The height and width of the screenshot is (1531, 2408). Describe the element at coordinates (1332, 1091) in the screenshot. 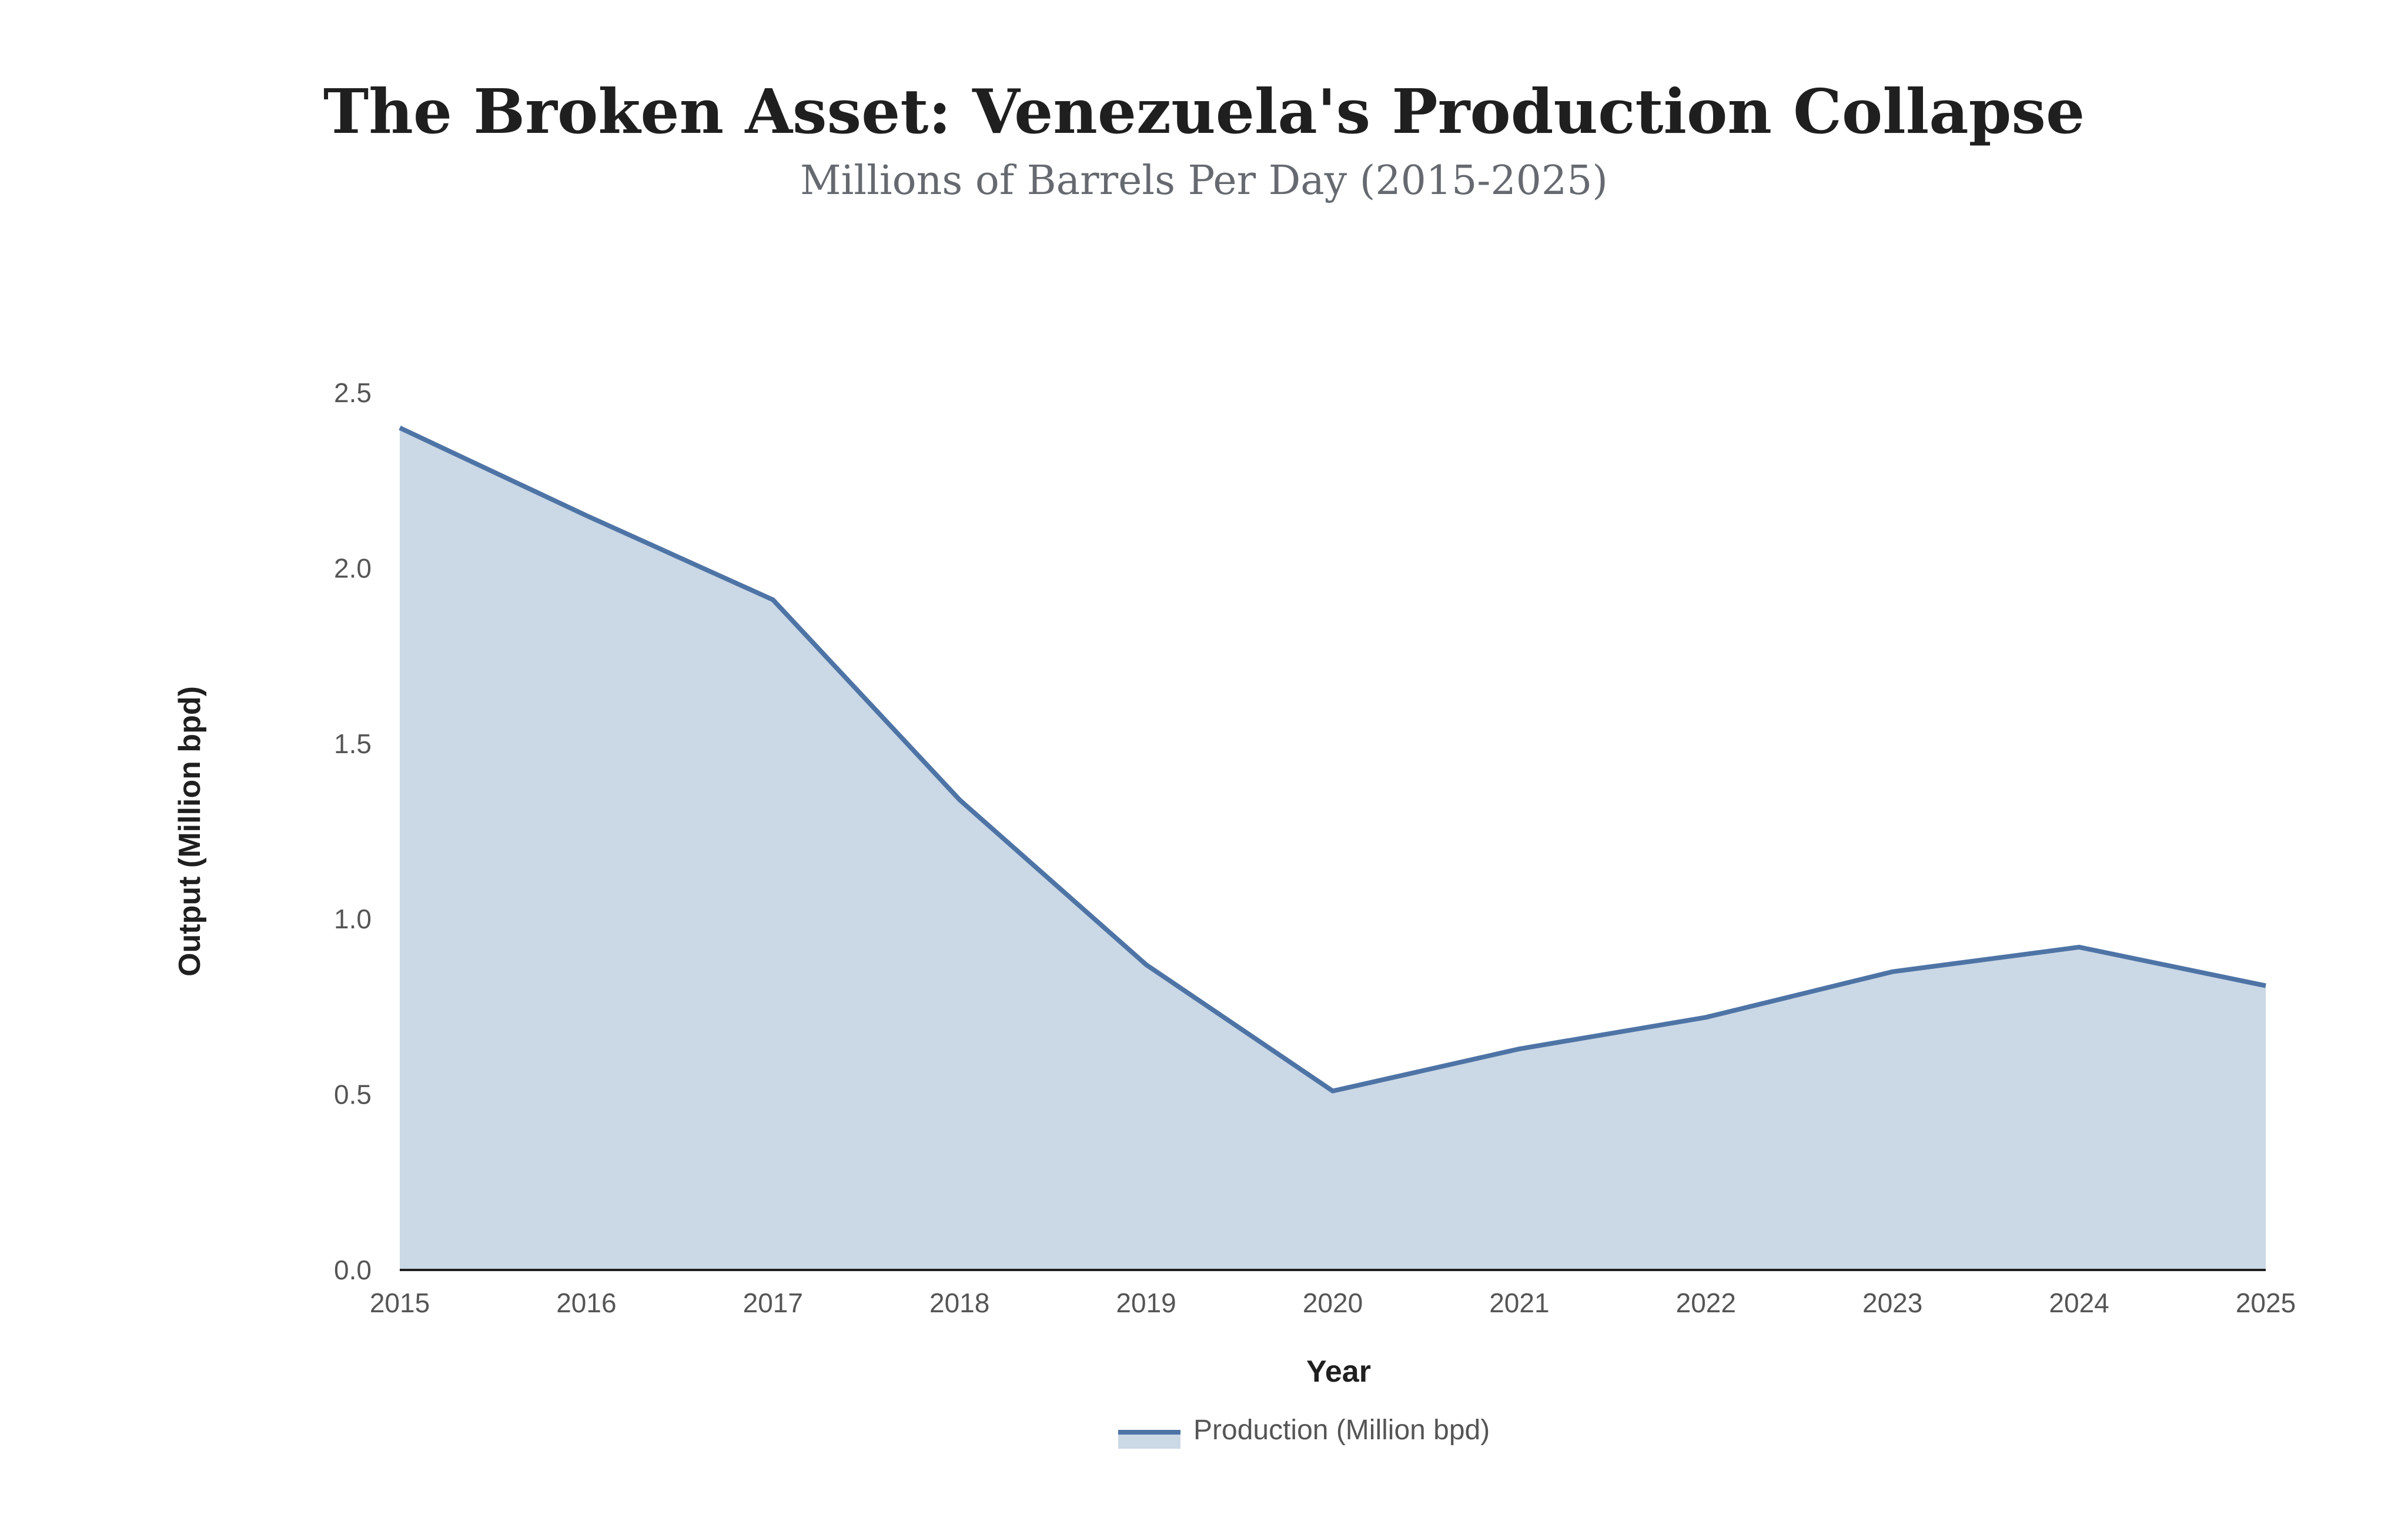

I see `data-point-2020` at that location.